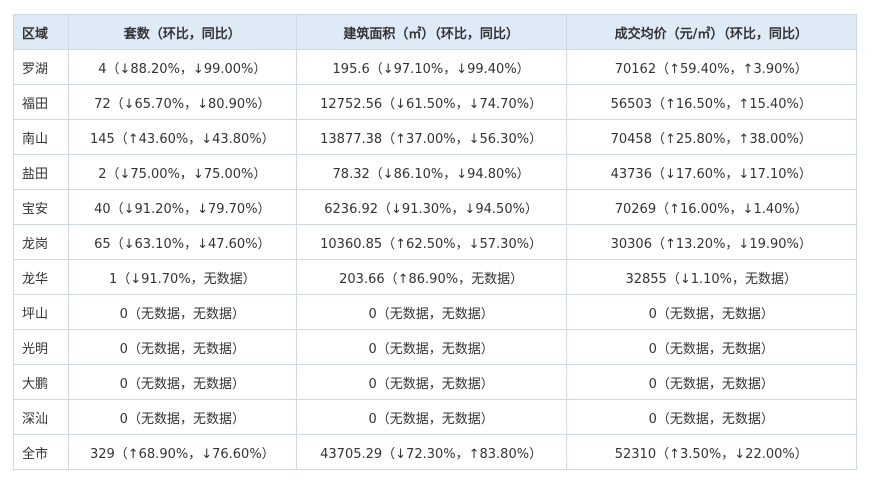  I want to click on table-cell: 70458（↑25.80%，↑38.00%）, so click(711, 137).